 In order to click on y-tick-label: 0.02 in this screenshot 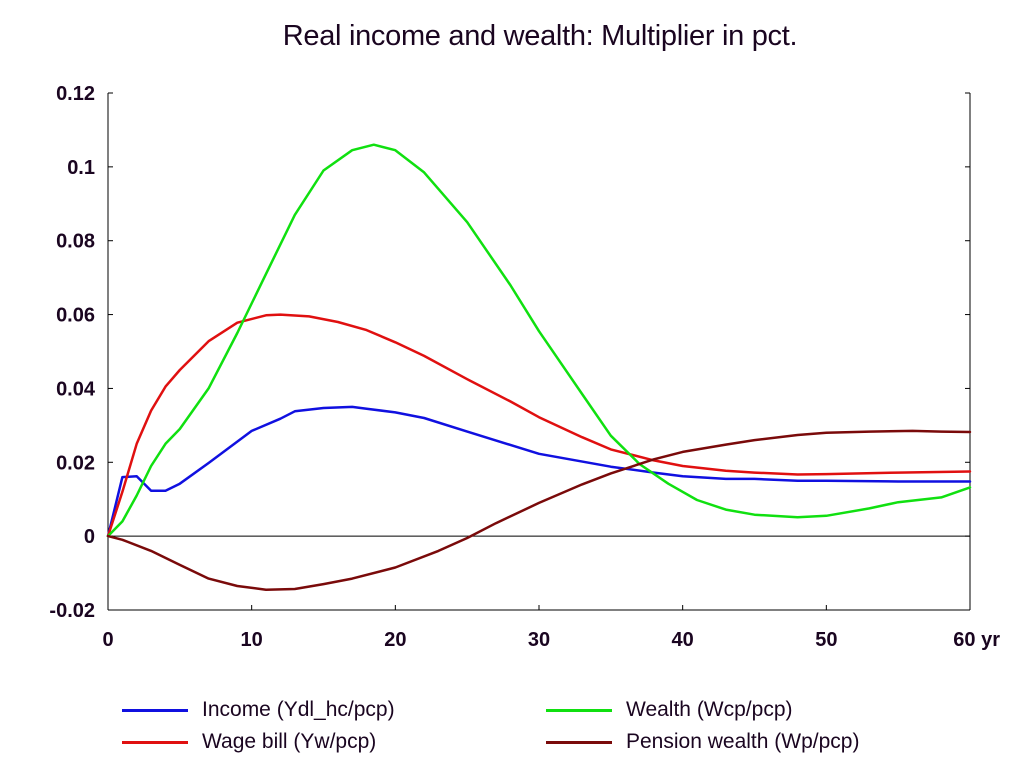, I will do `click(75, 463)`.